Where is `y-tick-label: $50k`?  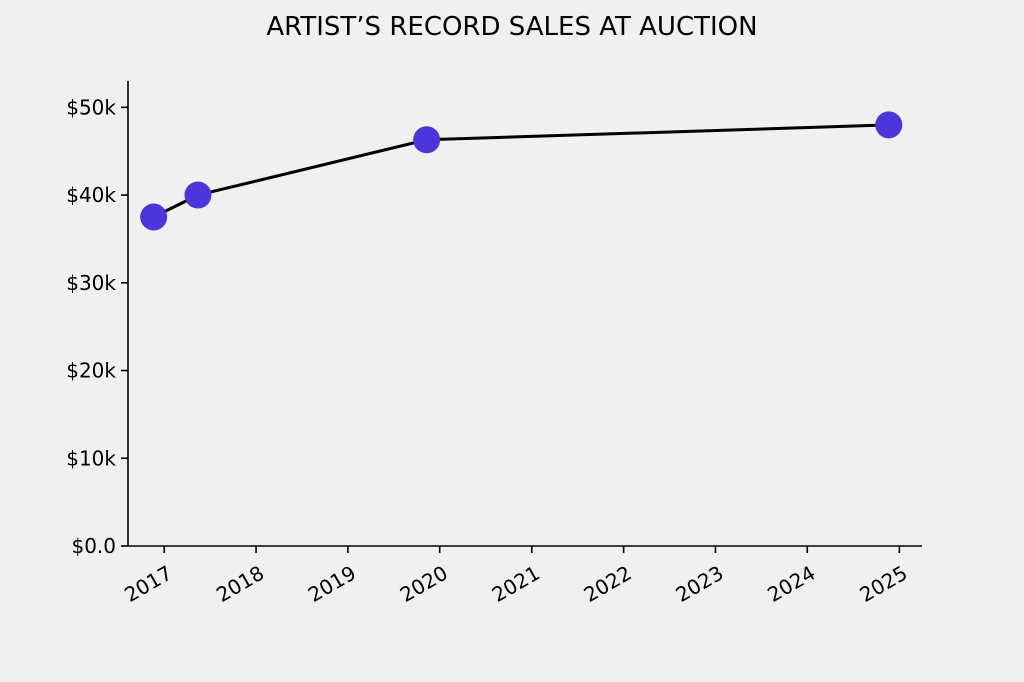
y-tick-label: $50k is located at coordinates (91, 107).